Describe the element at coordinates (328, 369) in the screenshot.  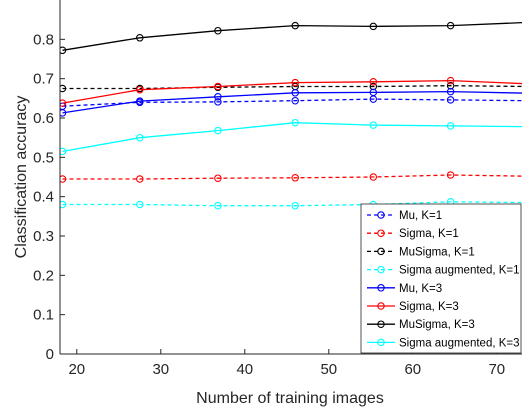
I see `x-tick-label: 50` at that location.